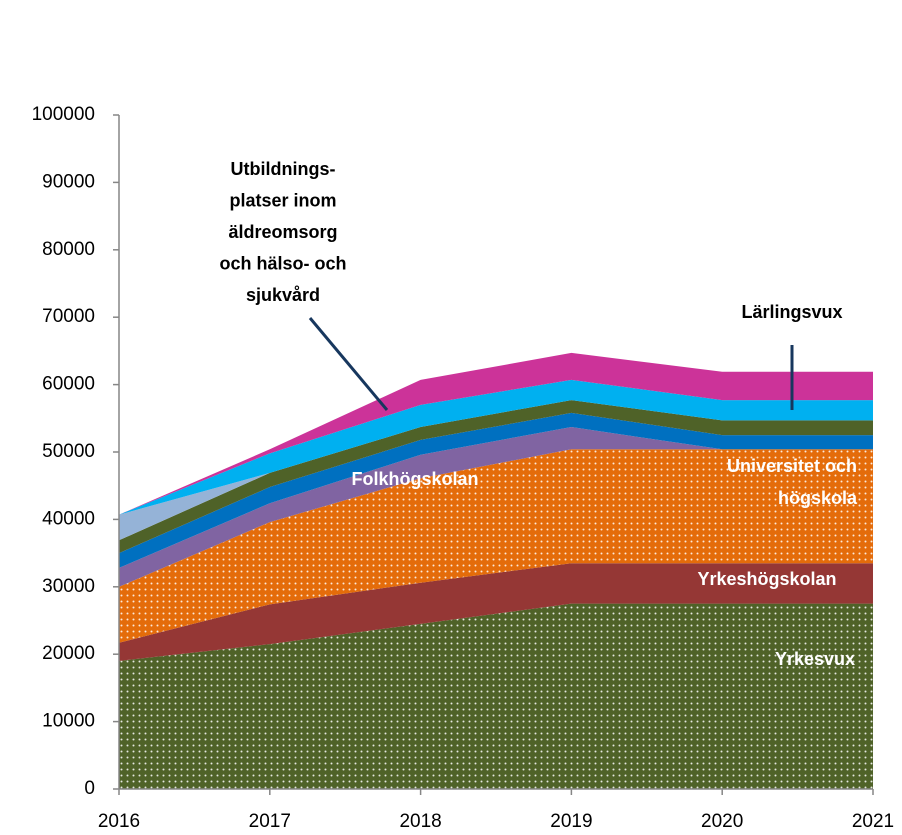 The height and width of the screenshot is (835, 902). What do you see at coordinates (68, 653) in the screenshot?
I see `y-tick-label: 20000` at bounding box center [68, 653].